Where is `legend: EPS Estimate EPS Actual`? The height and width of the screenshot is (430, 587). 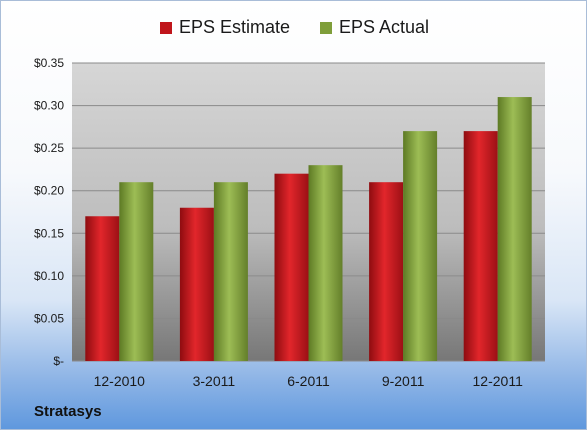
legend: EPS Estimate EPS Actual is located at coordinates (293, 27).